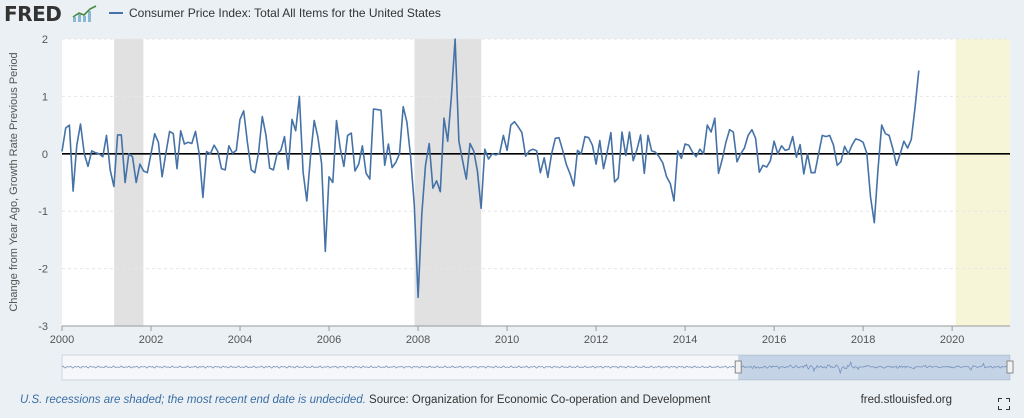 The height and width of the screenshot is (418, 1024). Describe the element at coordinates (84, 13) in the screenshot. I see `chart-sparkline-icon` at that location.